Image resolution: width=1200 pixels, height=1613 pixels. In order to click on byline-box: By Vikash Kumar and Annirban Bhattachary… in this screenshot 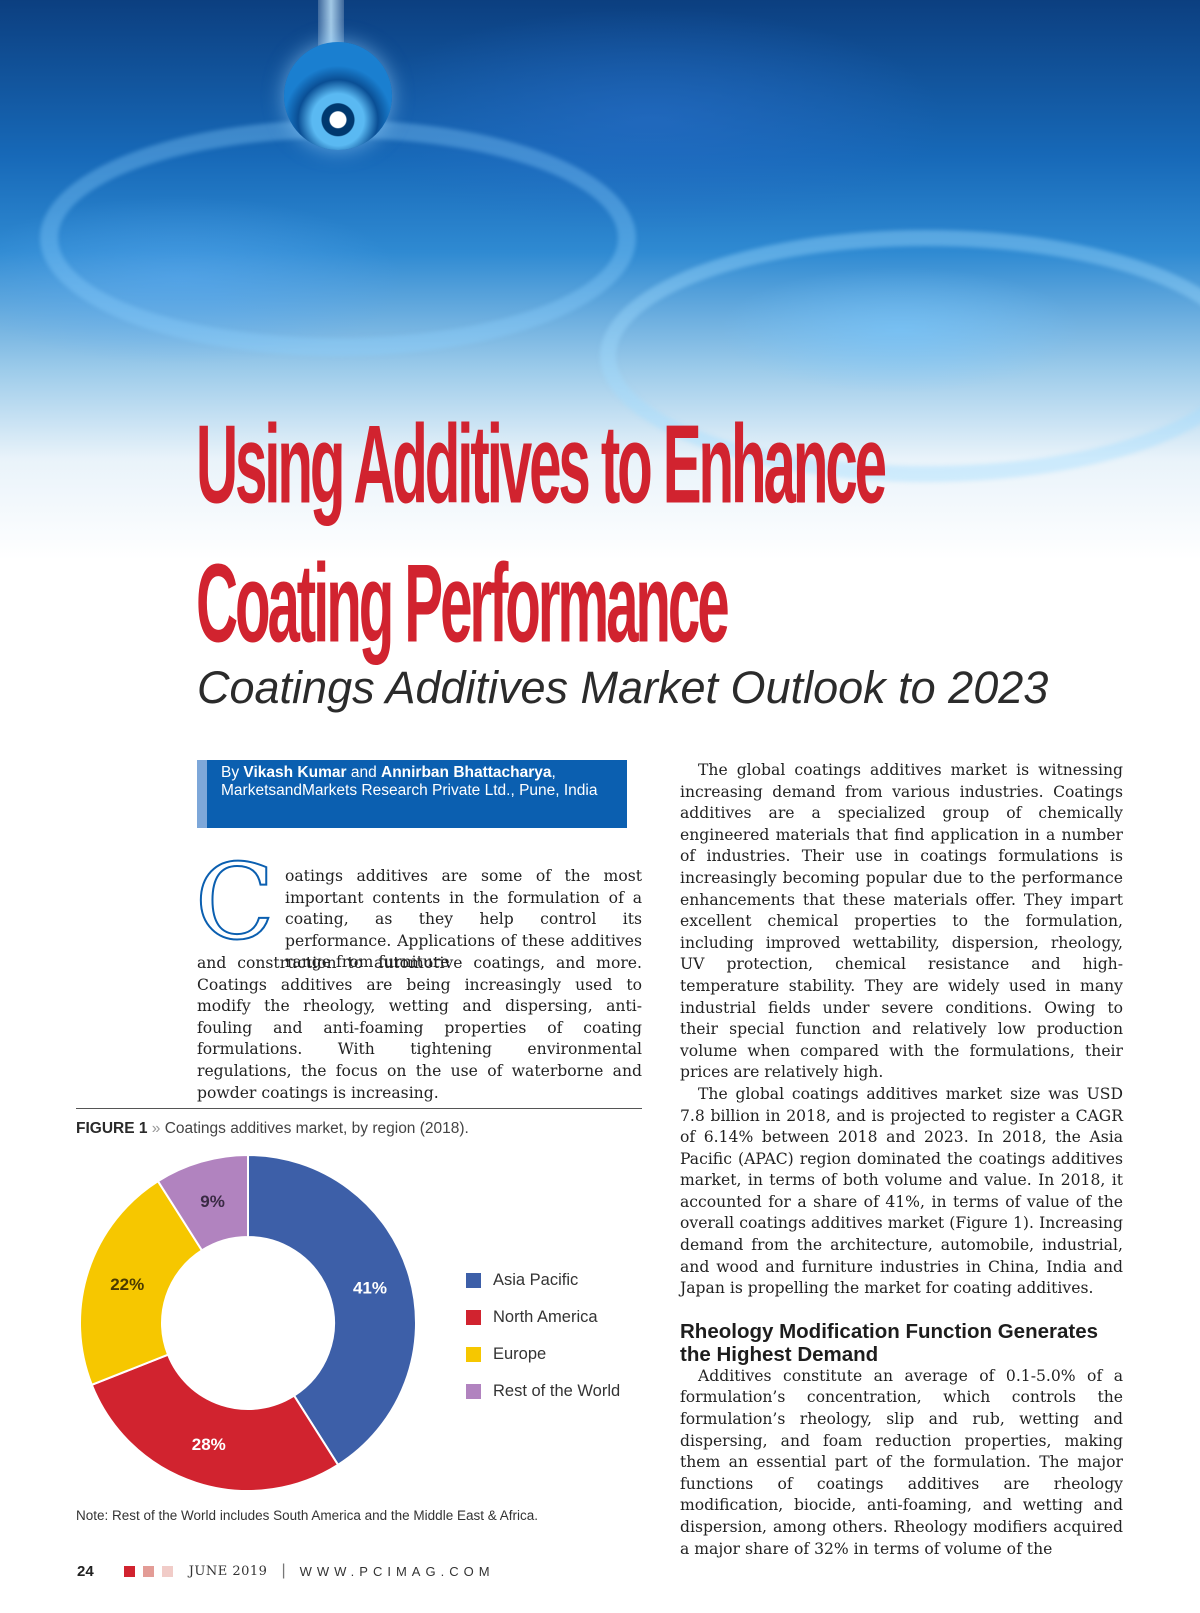, I will do `click(412, 794)`.